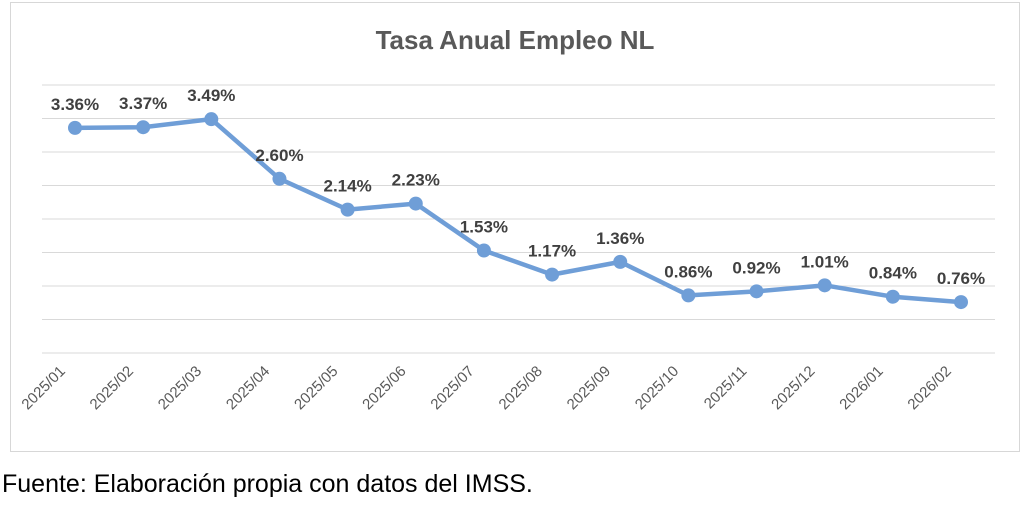 Image resolution: width=1024 pixels, height=512 pixels. I want to click on data-label: 2.14%, so click(348, 186).